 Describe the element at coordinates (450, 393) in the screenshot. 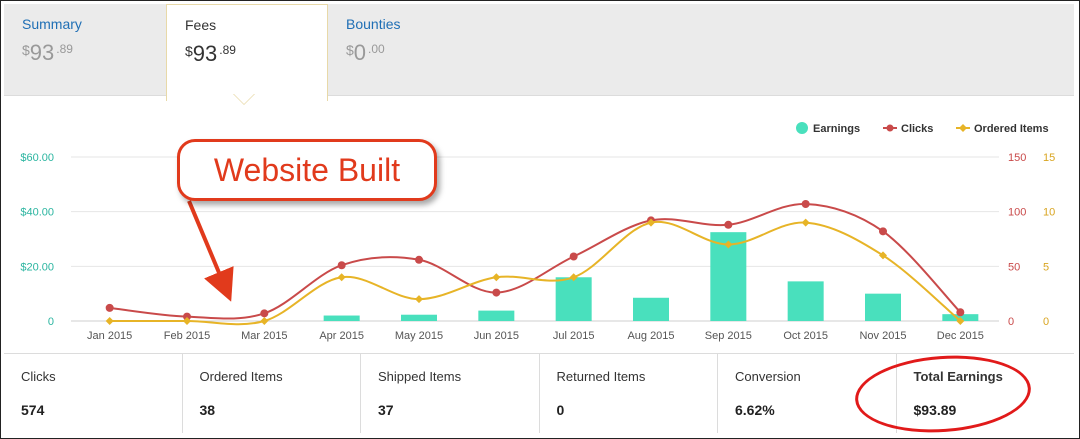

I see `stat-shipped-items: Shipped Items 37` at that location.